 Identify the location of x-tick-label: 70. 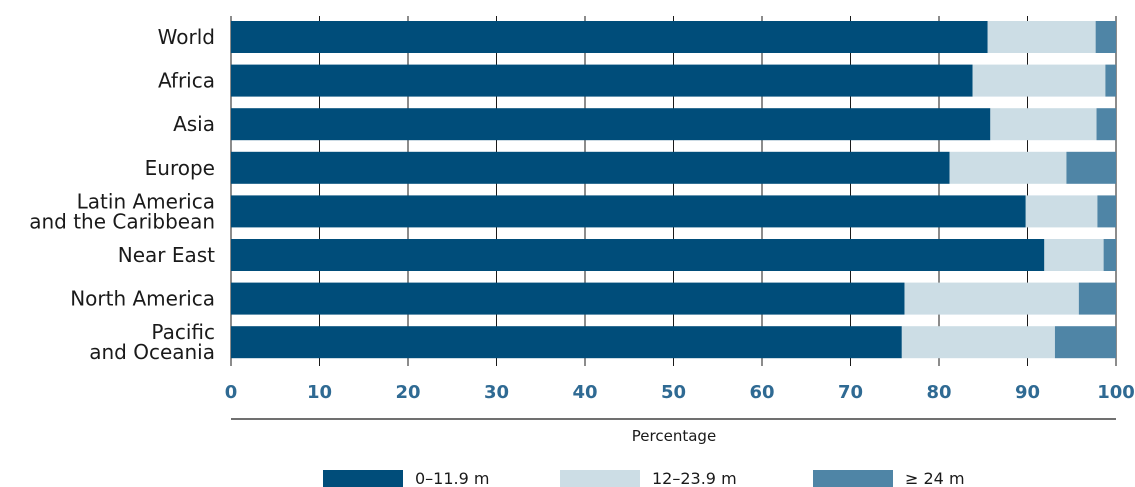
(850, 392).